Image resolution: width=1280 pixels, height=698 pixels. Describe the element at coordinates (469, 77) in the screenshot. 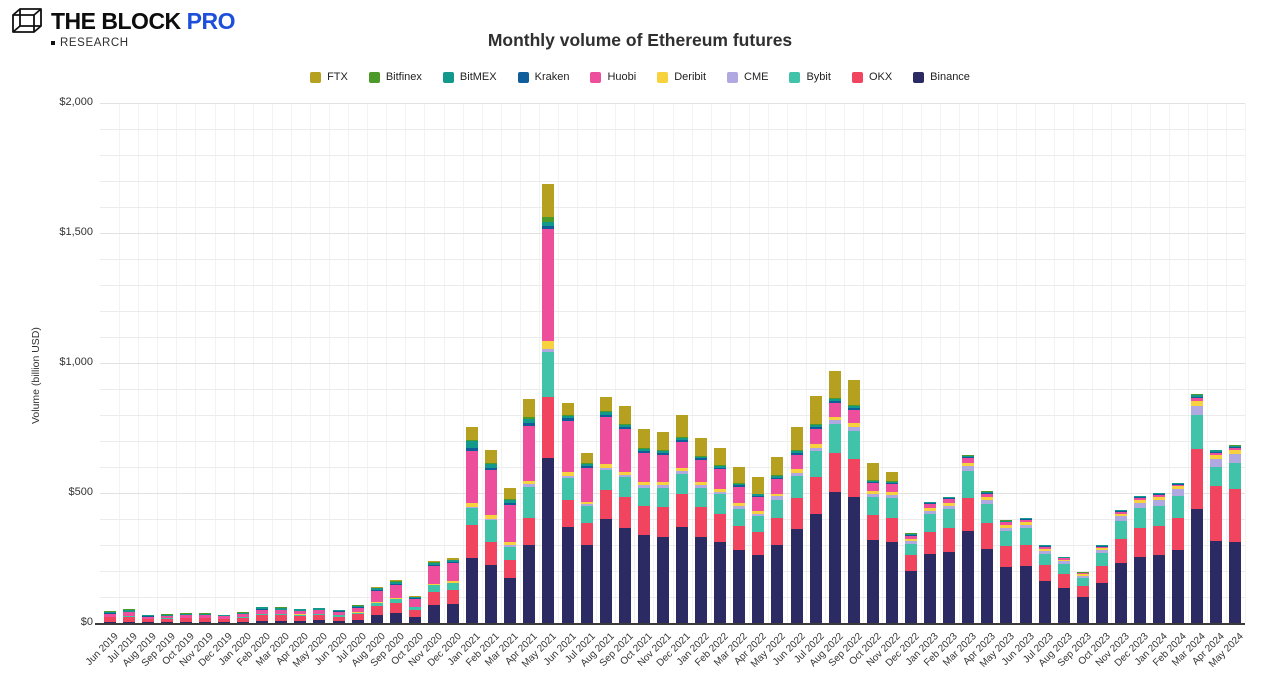

I see `legend-item-bitmex: BitMEX` at that location.